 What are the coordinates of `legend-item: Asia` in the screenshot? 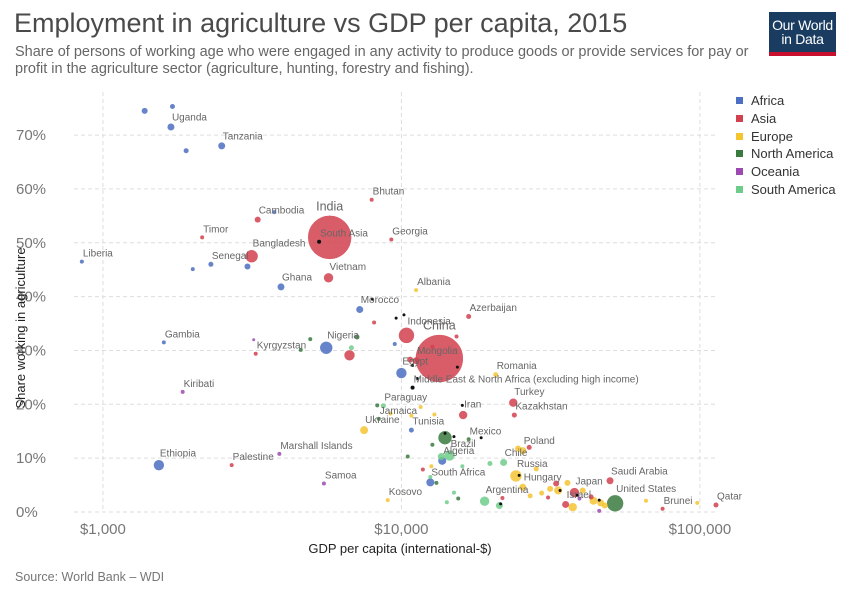 It's located at (786, 119).